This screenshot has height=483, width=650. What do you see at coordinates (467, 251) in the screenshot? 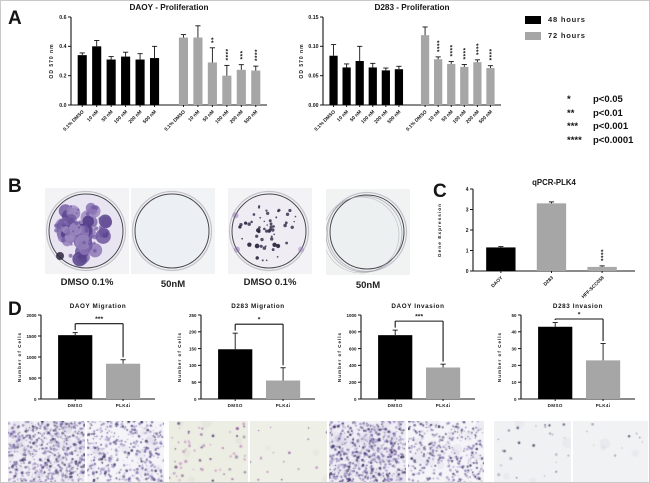
I see `svg-text: 1` at bounding box center [467, 251].